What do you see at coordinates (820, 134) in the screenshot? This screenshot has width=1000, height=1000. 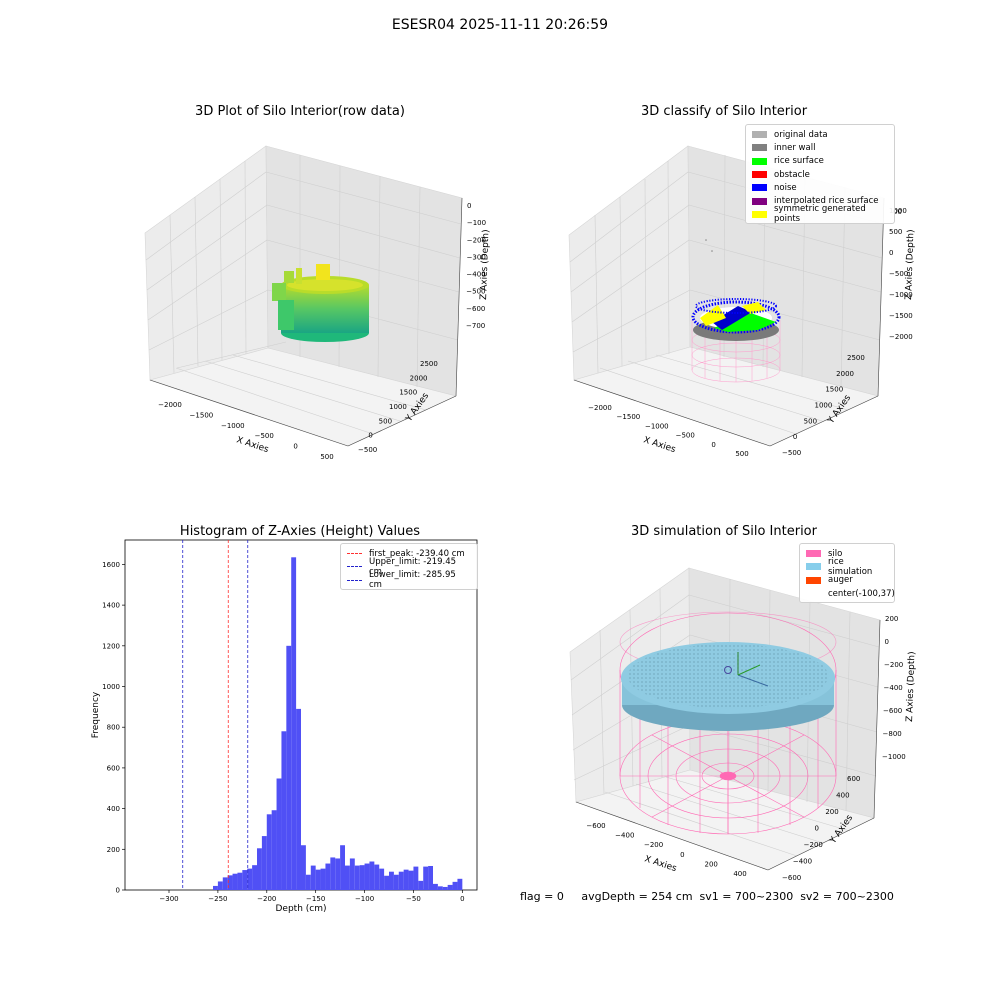 I see `legend-entry: original data` at bounding box center [820, 134].